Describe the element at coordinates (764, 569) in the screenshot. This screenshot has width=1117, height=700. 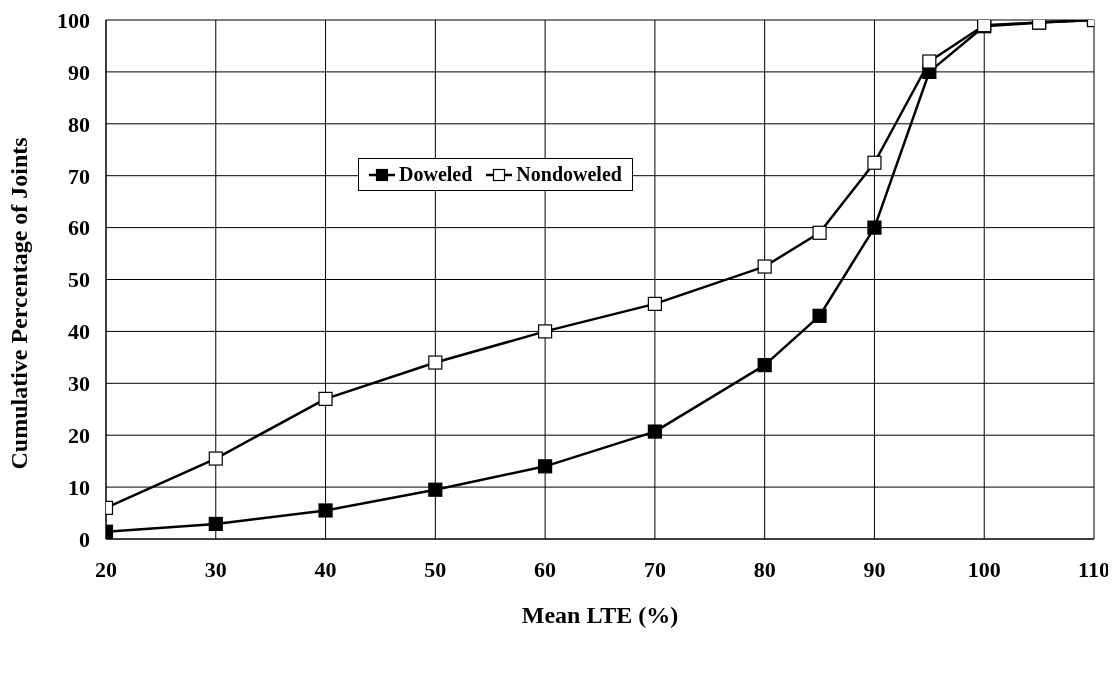
I see `x-tick-label: 80` at that location.